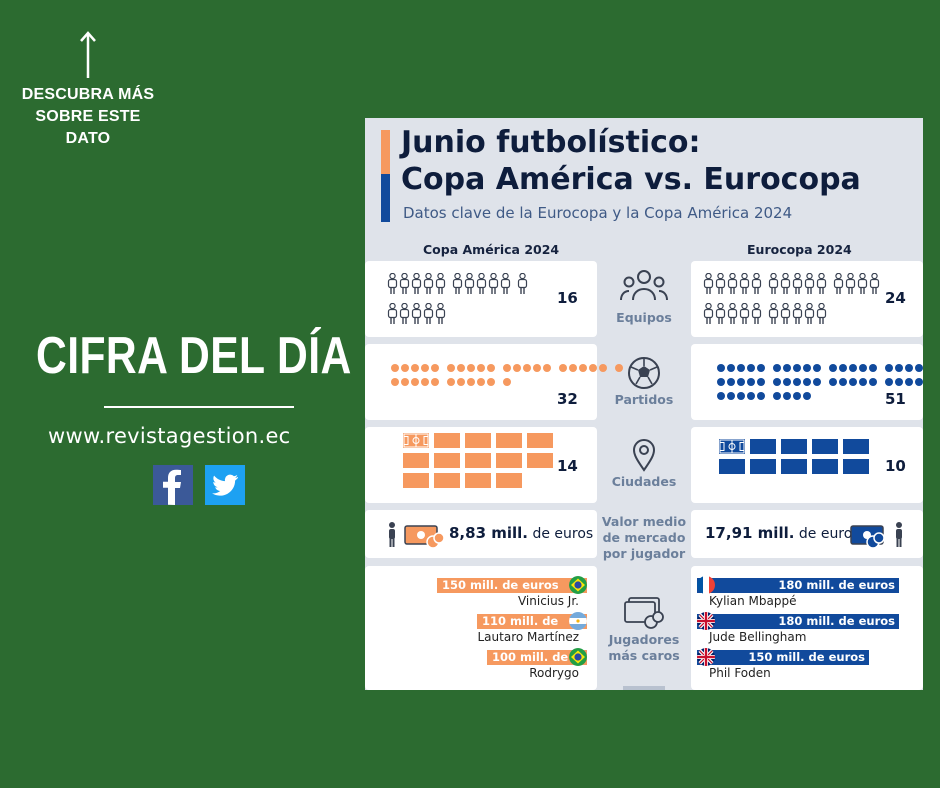 This screenshot has width=940, height=788. I want to click on facebook-icon, so click(173, 485).